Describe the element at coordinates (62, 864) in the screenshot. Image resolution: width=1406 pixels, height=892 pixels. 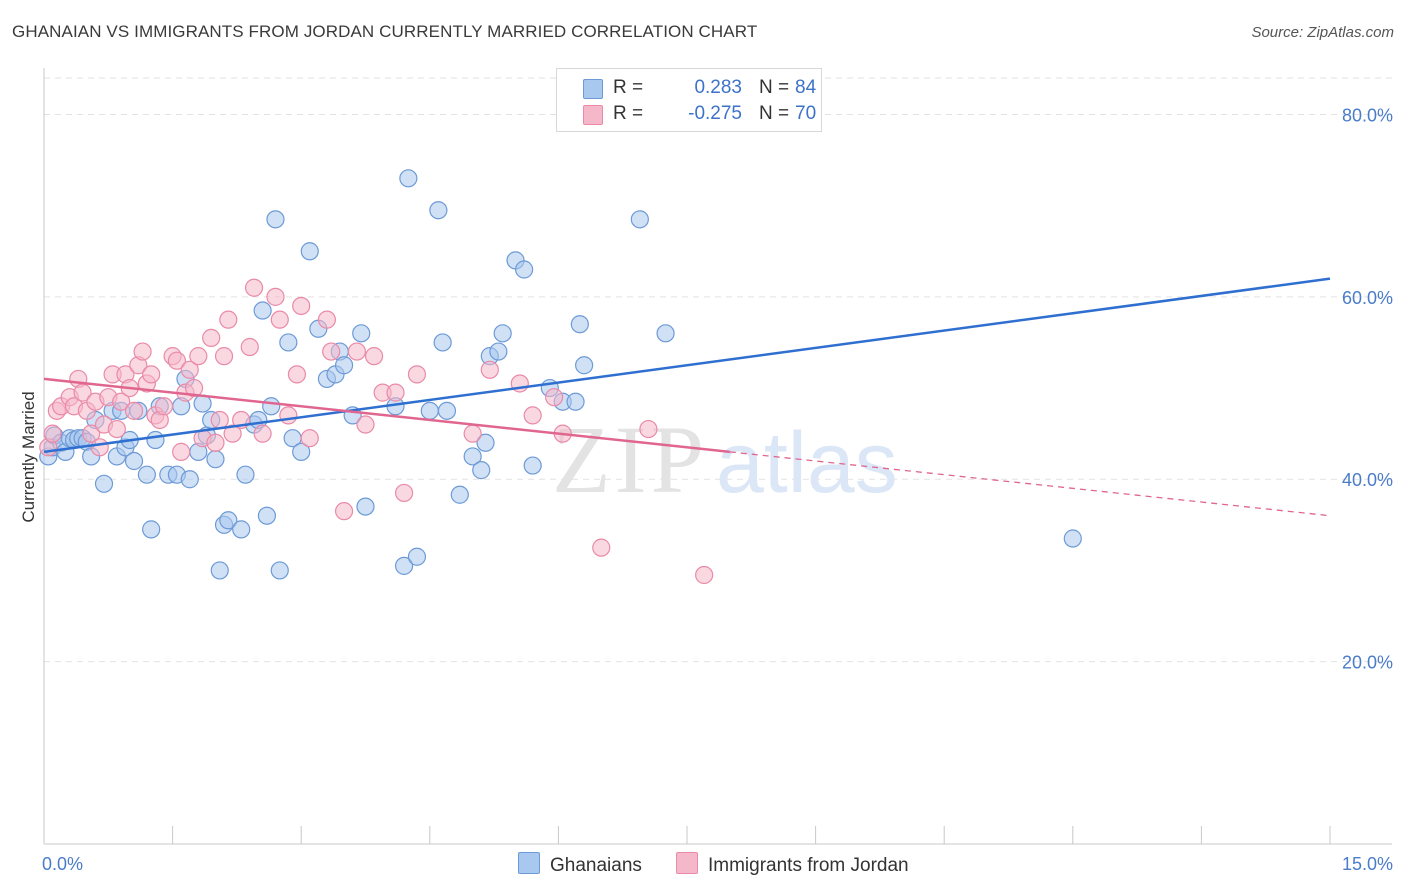
I see `x-tick-label: 0.0%` at that location.